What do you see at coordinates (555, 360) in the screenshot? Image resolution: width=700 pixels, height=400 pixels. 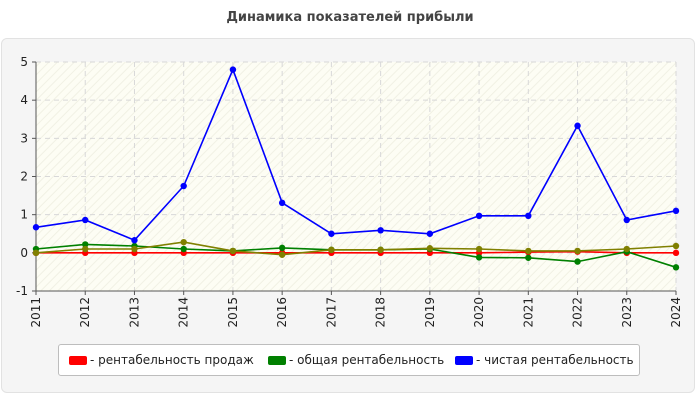 I see `legend-label: - чистая рентабельность` at bounding box center [555, 360].